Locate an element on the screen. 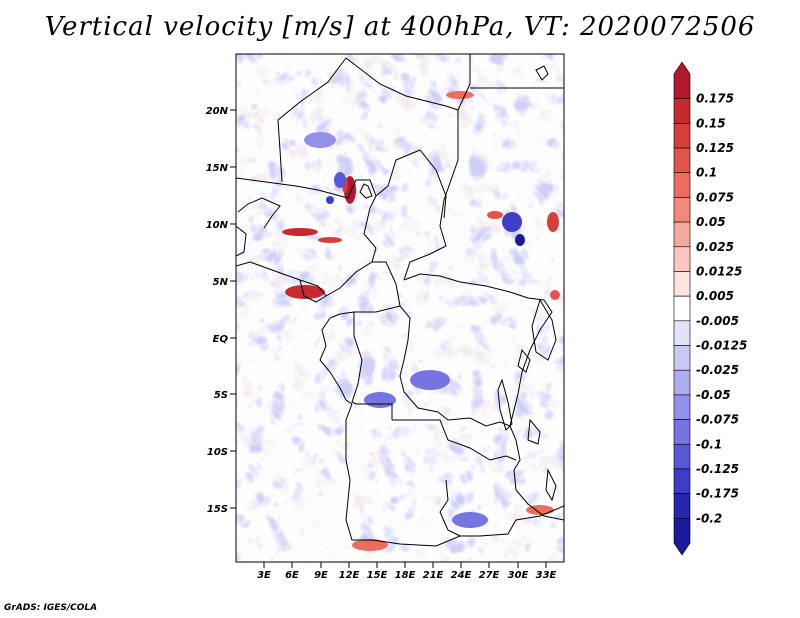  lat-tick: 5S is located at coordinates (225, 395).